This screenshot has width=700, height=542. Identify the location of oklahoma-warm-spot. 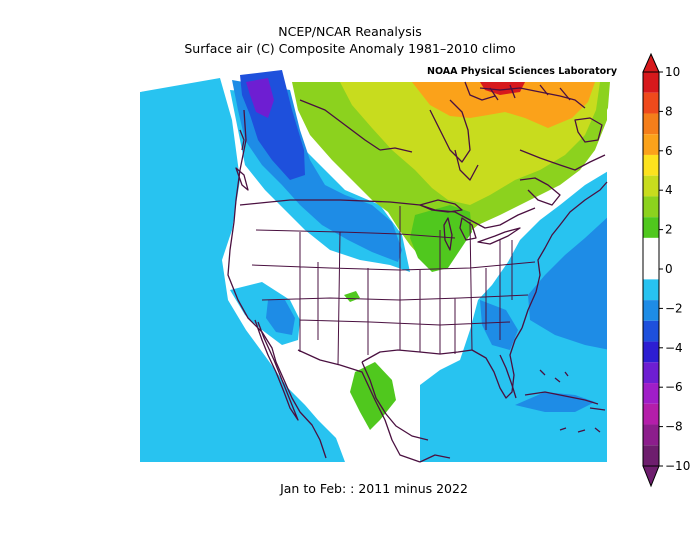
(352, 296).